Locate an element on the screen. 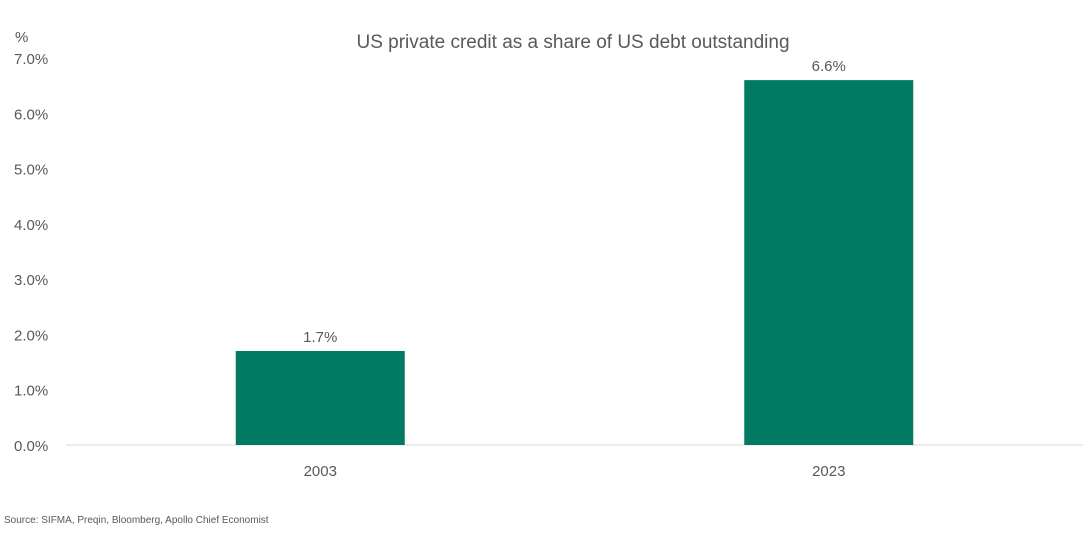  bar-2023 is located at coordinates (829, 262).